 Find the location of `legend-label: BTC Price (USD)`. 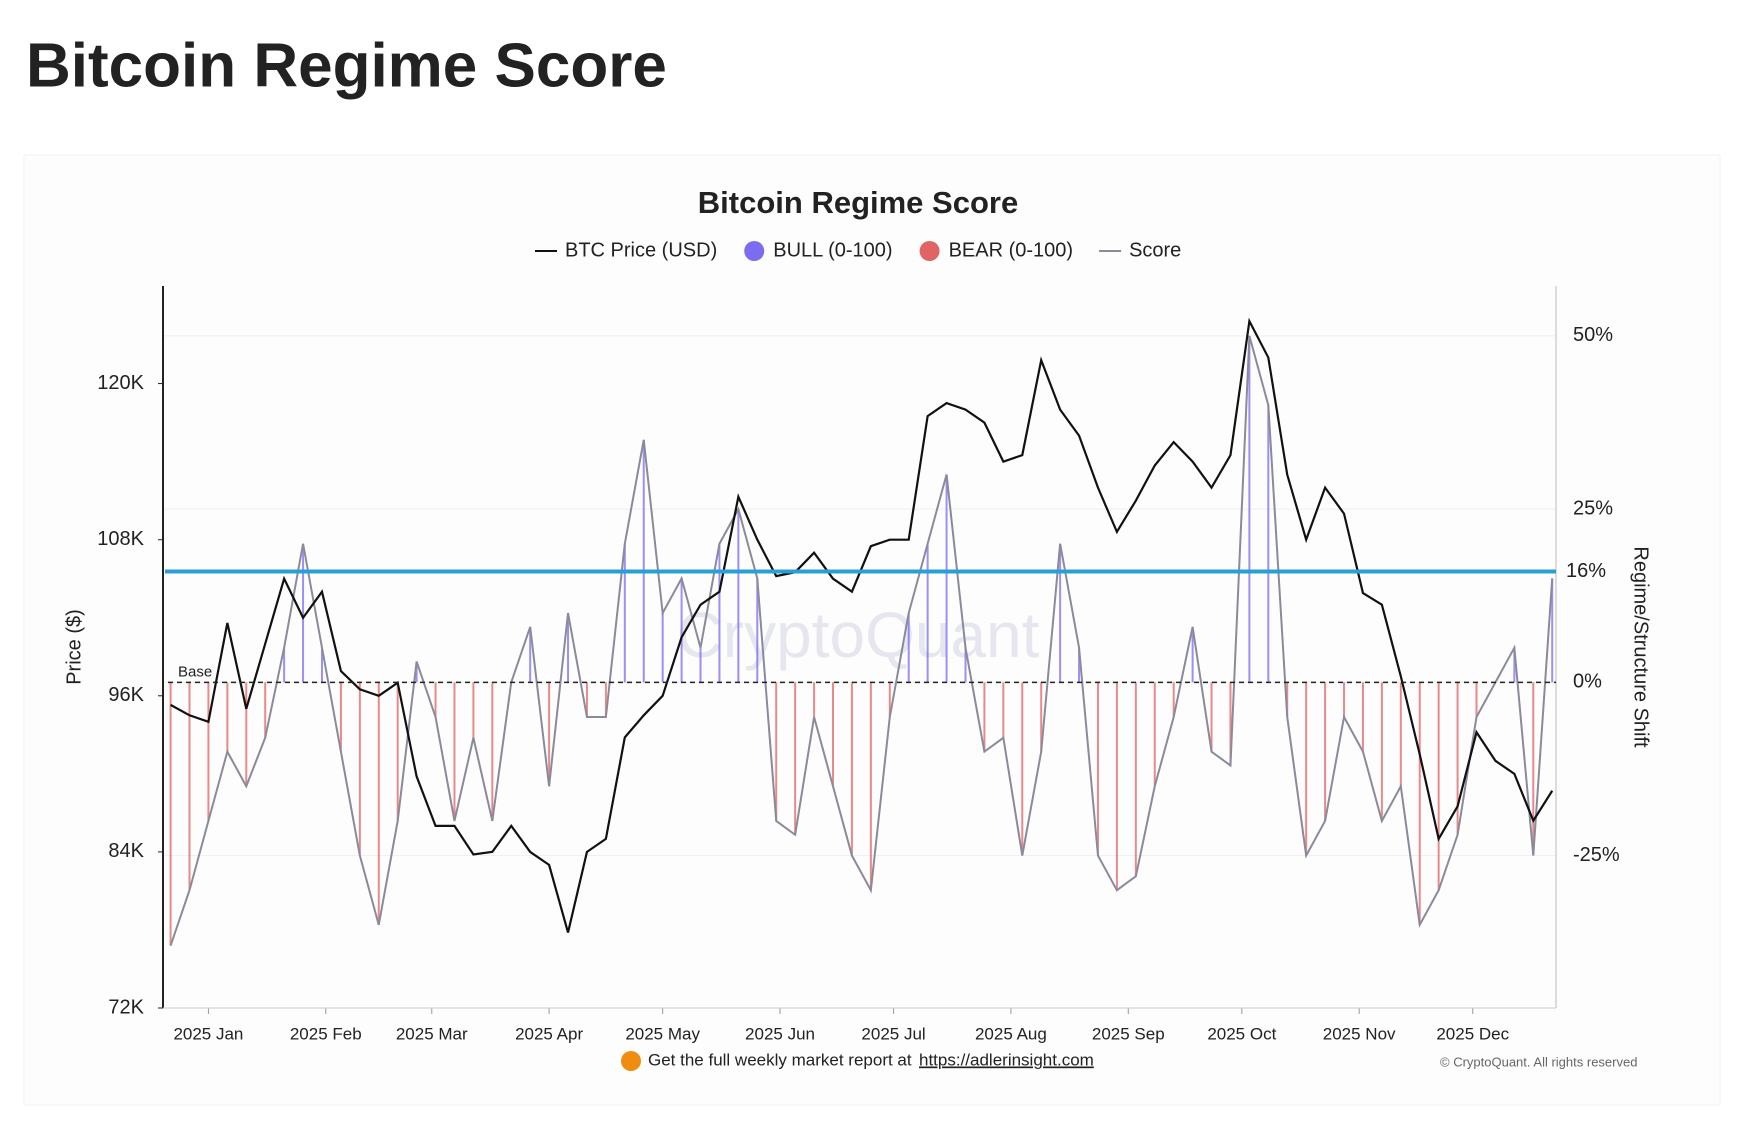

legend-label: BTC Price (USD) is located at coordinates (641, 250).